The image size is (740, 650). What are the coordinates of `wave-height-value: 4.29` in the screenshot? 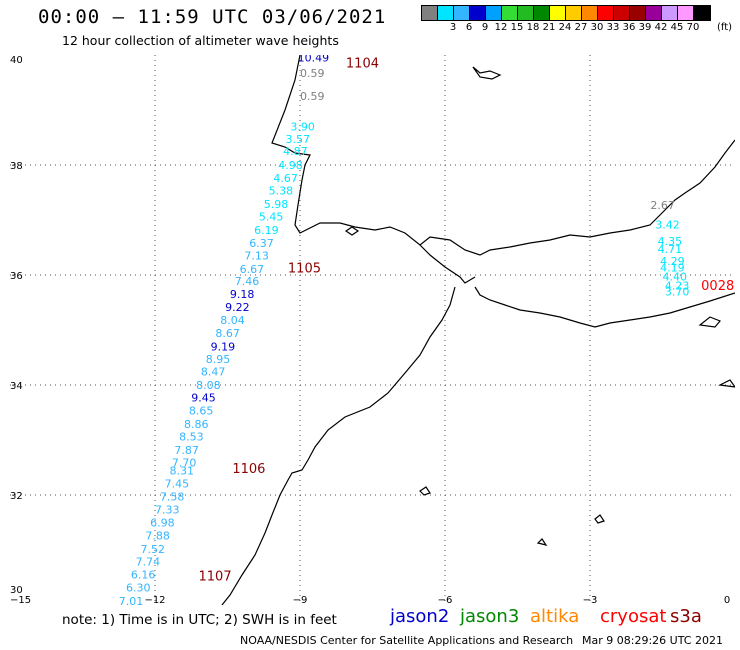 It's located at (672, 261).